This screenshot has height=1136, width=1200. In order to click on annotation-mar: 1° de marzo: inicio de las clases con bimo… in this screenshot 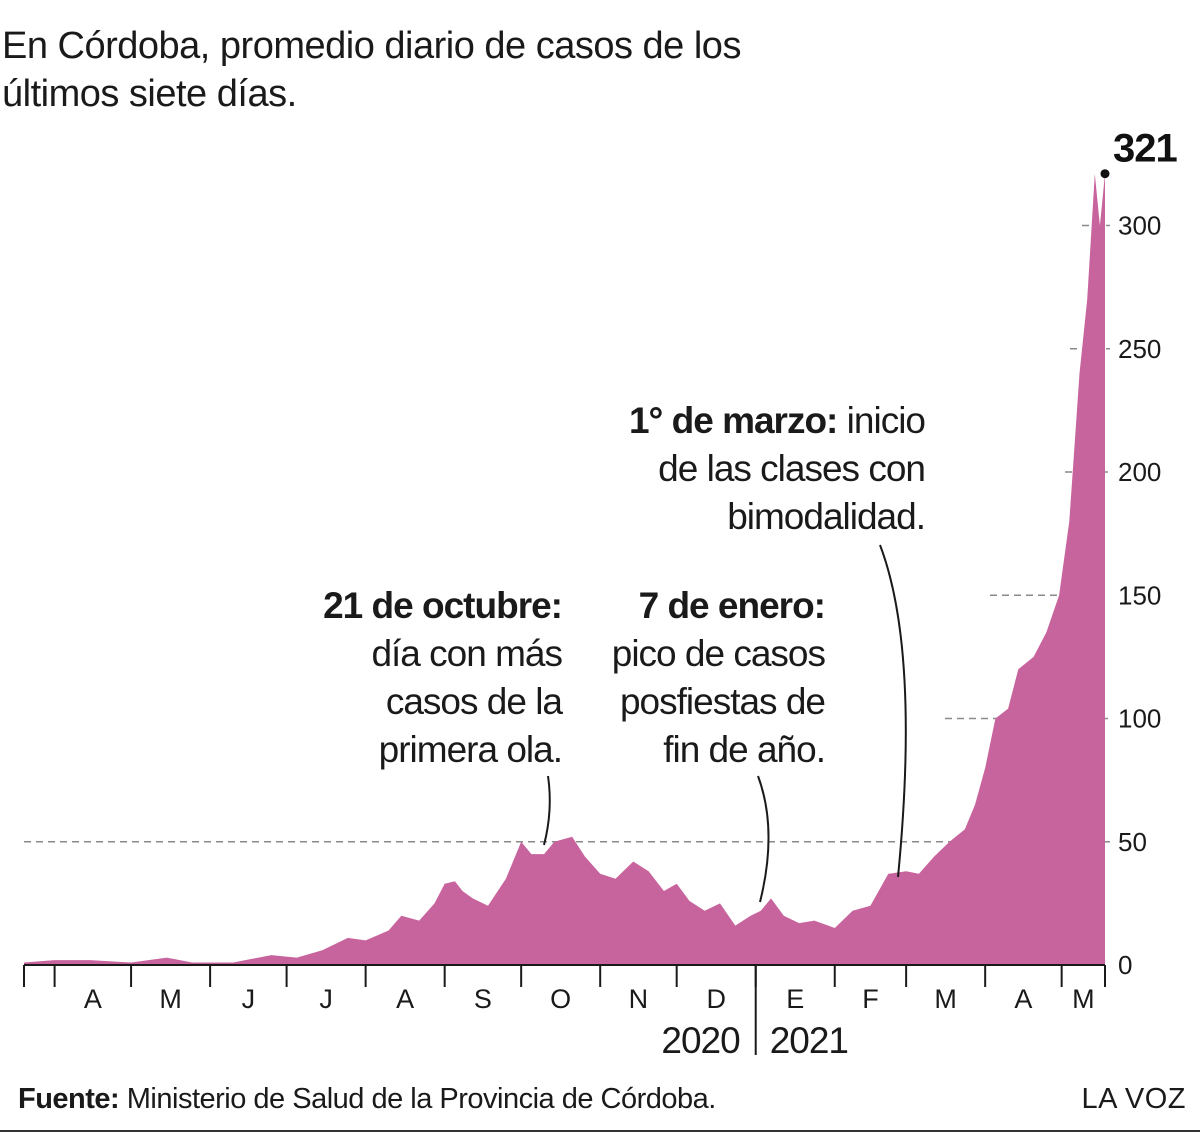, I will do `click(777, 639)`.